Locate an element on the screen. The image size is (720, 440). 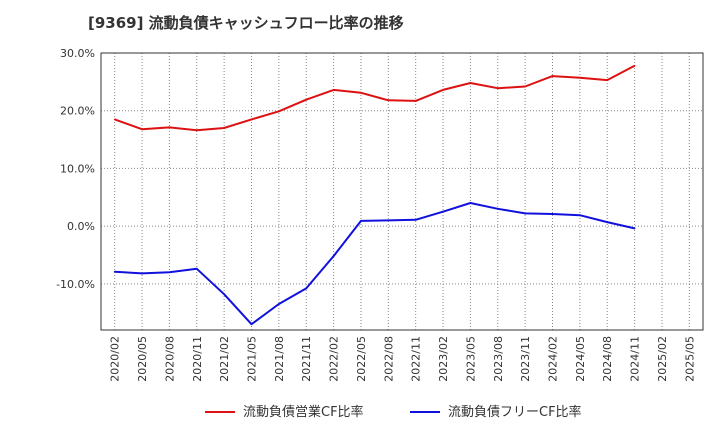
y-tick-label: 30.0% is located at coordinates (77, 53).